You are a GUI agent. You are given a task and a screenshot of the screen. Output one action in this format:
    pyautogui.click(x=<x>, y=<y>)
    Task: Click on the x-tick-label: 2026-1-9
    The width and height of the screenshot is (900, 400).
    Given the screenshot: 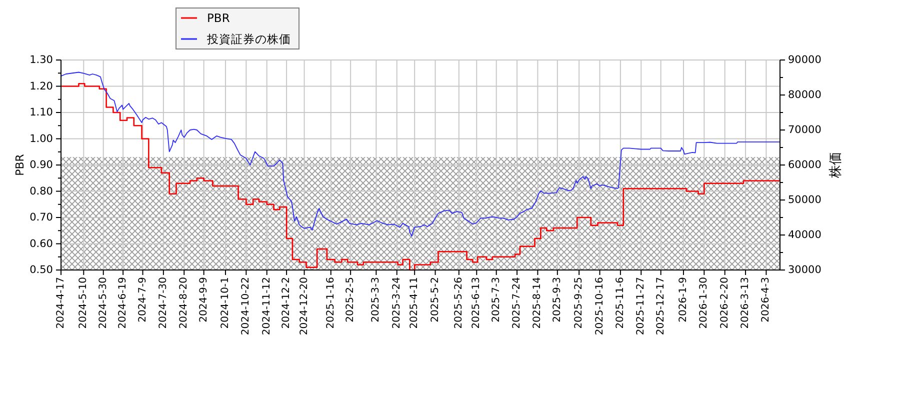 What is the action you would take?
    pyautogui.click(x=683, y=299)
    